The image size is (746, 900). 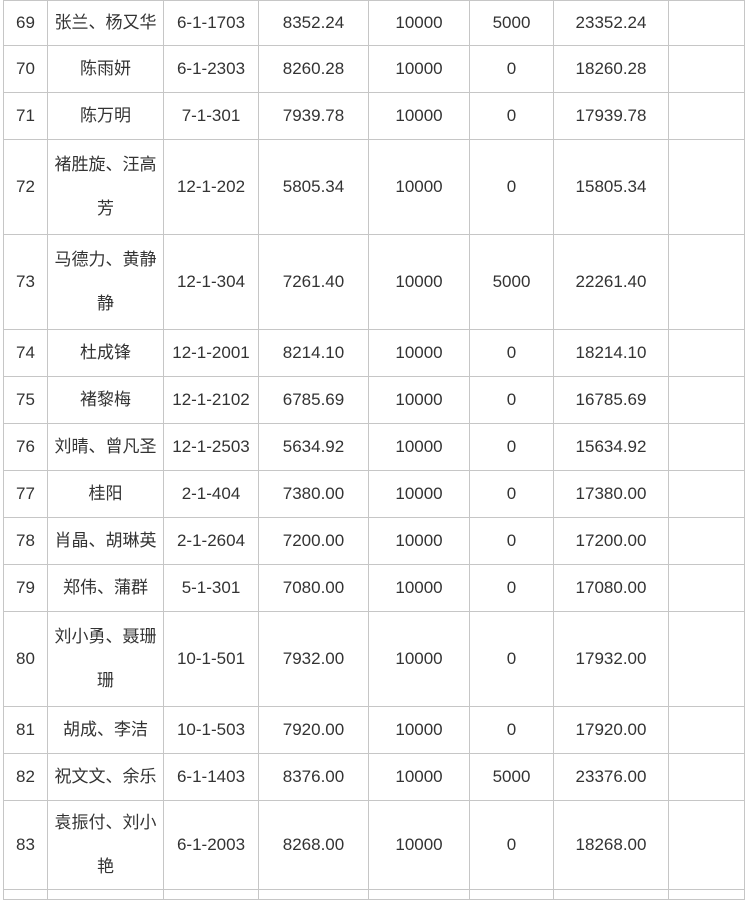 I want to click on cell-total: 18260.28, so click(x=611, y=69).